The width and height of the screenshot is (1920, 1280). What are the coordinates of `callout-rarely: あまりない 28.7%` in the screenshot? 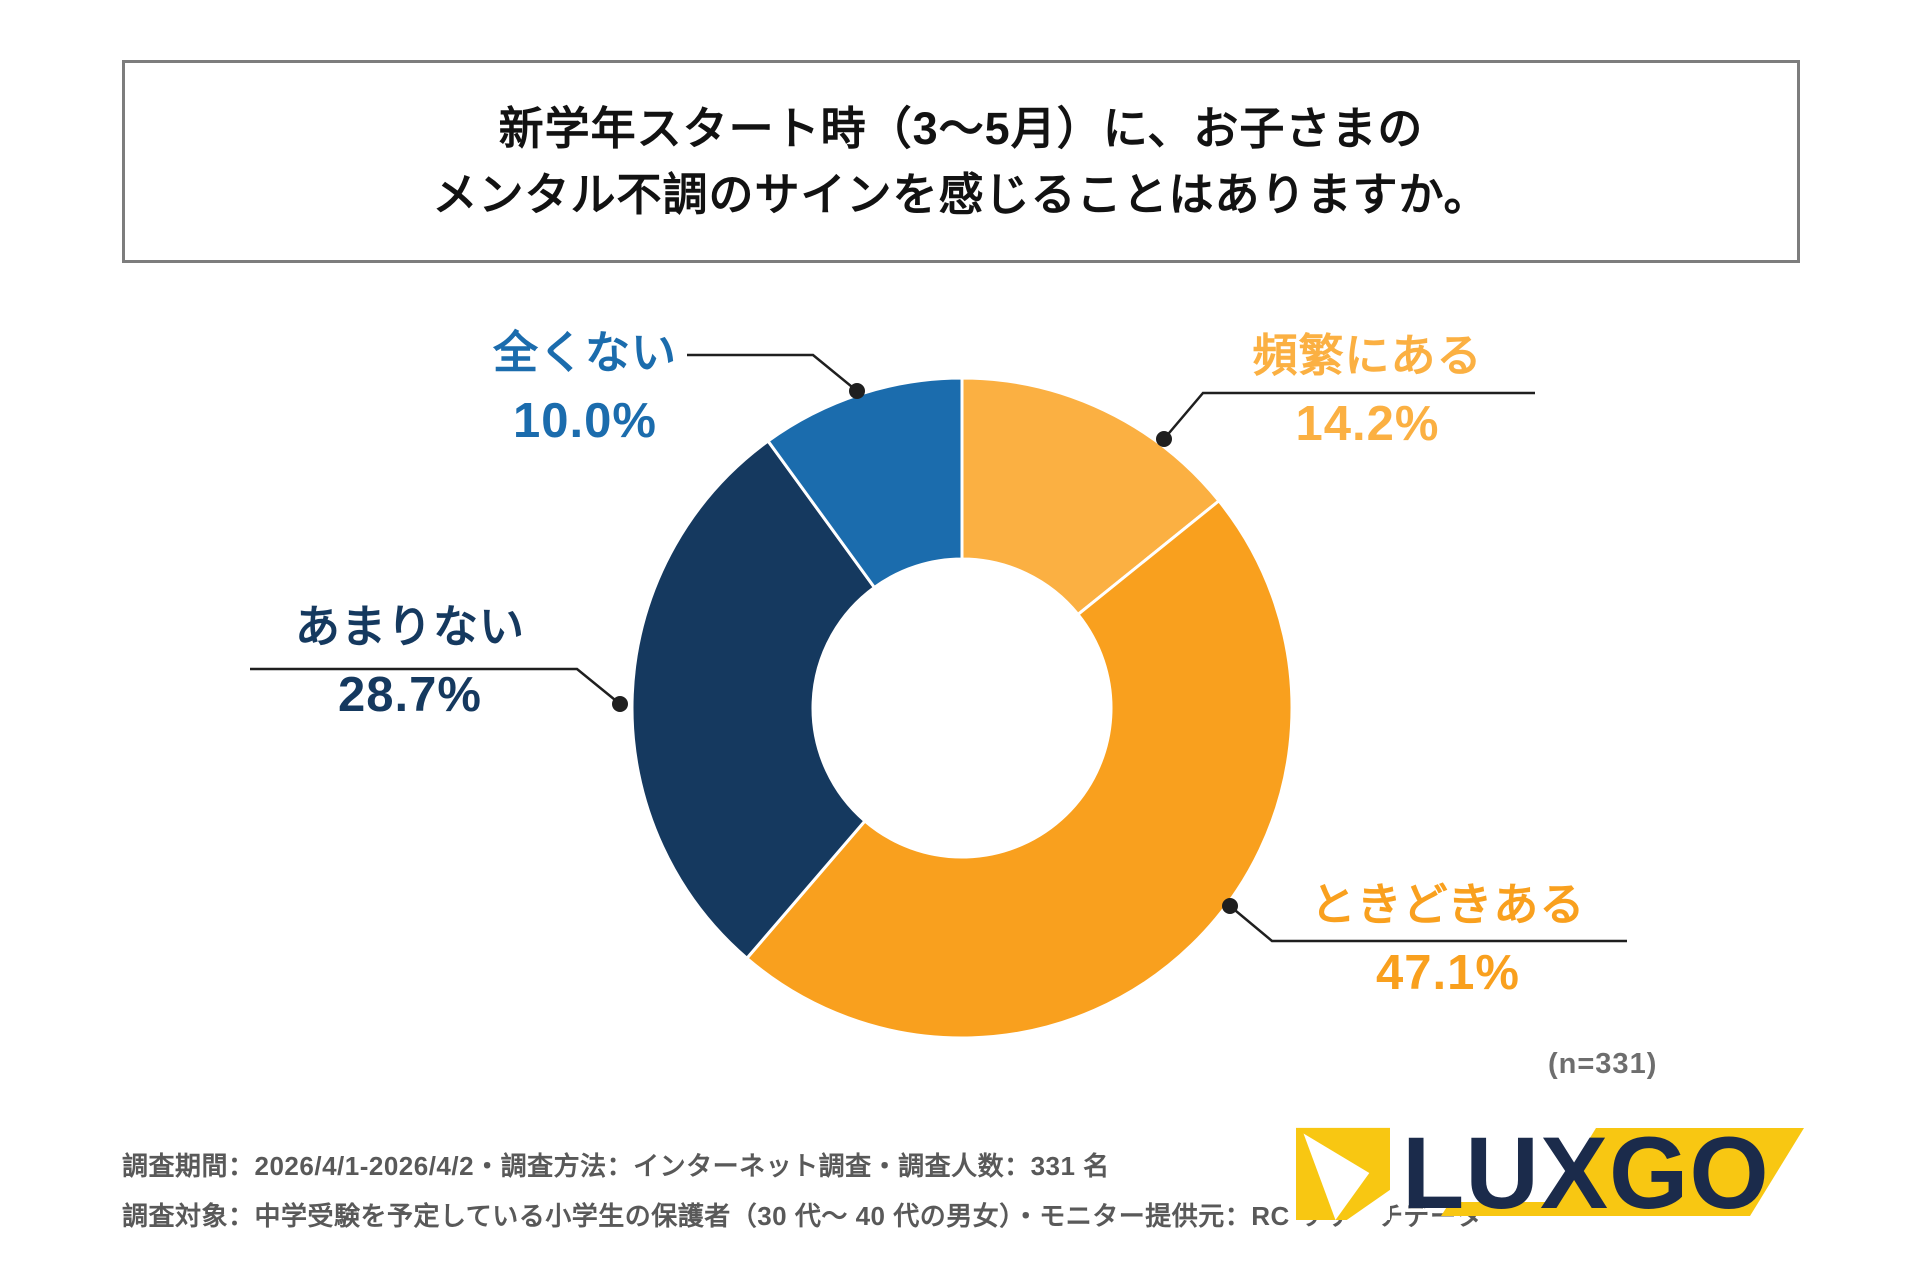 It's located at (410, 662).